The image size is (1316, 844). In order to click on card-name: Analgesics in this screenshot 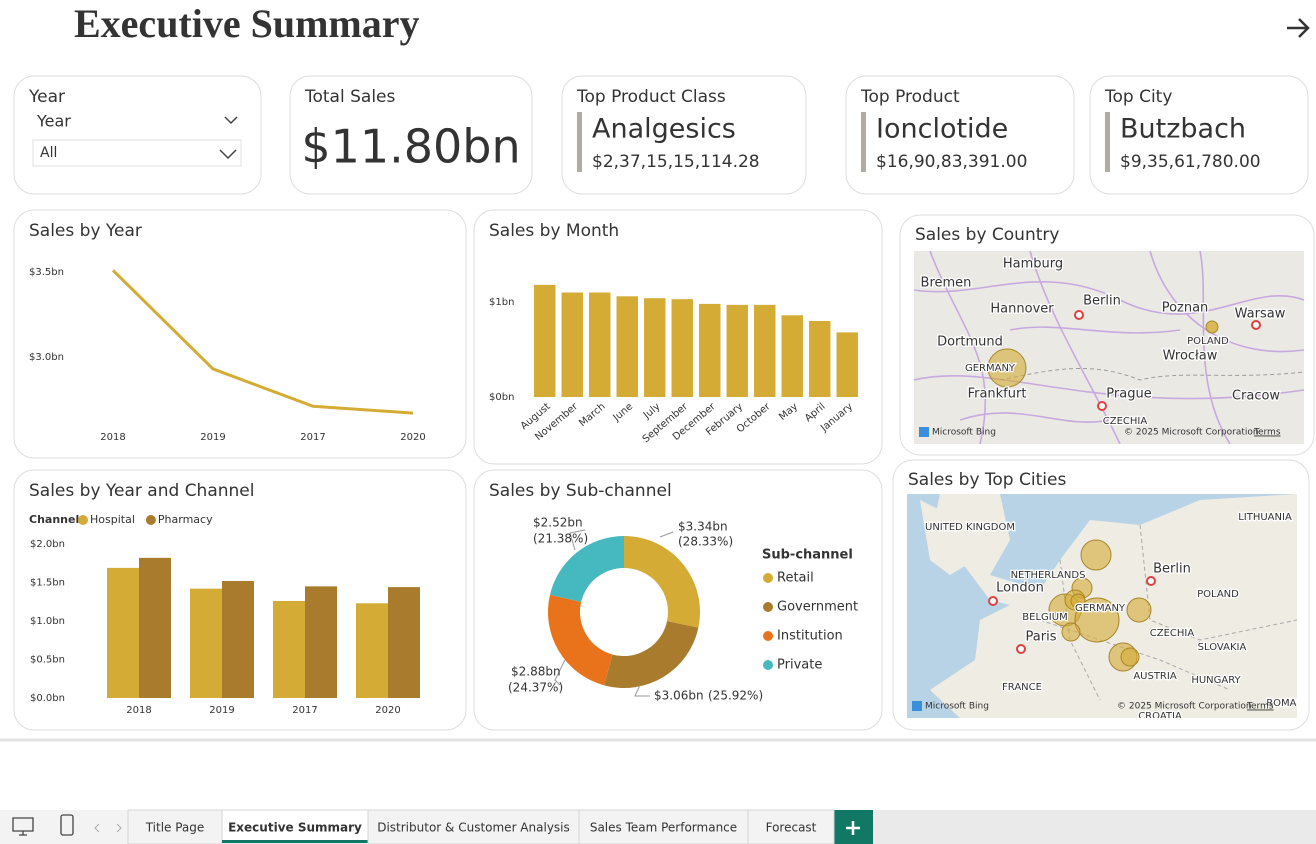, I will do `click(664, 129)`.